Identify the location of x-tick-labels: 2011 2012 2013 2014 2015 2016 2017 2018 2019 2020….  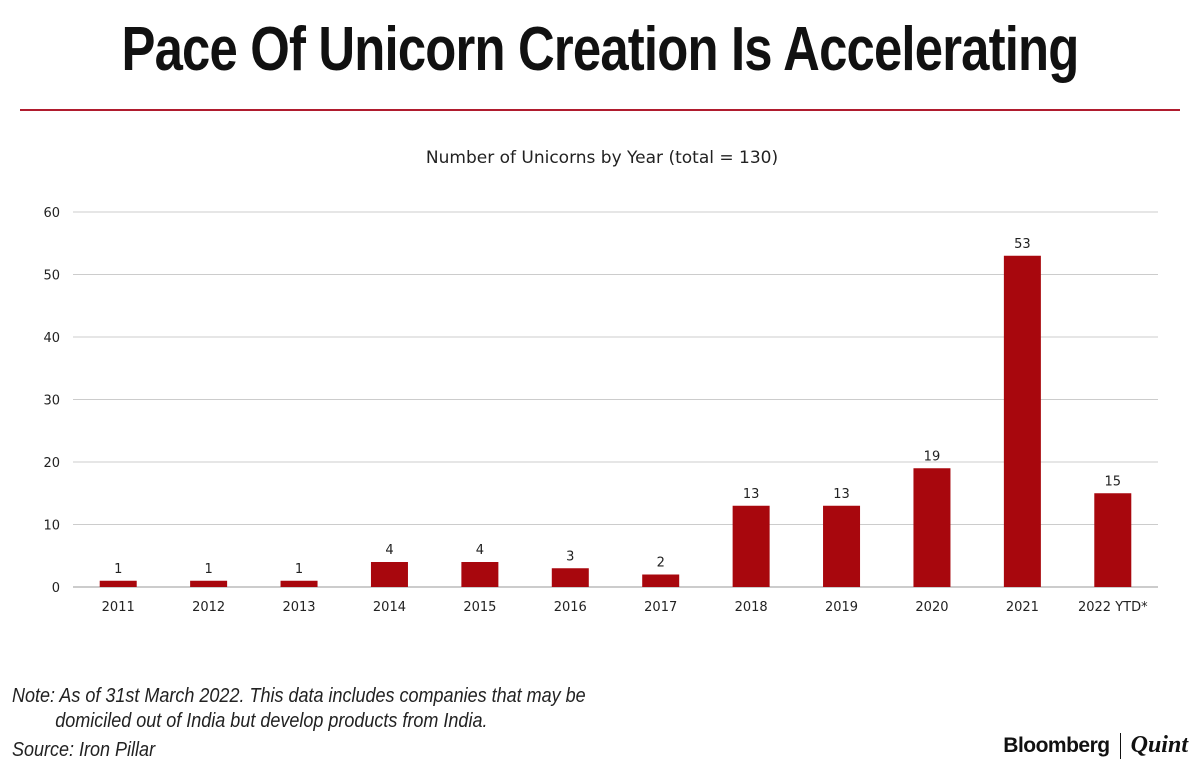
(625, 607).